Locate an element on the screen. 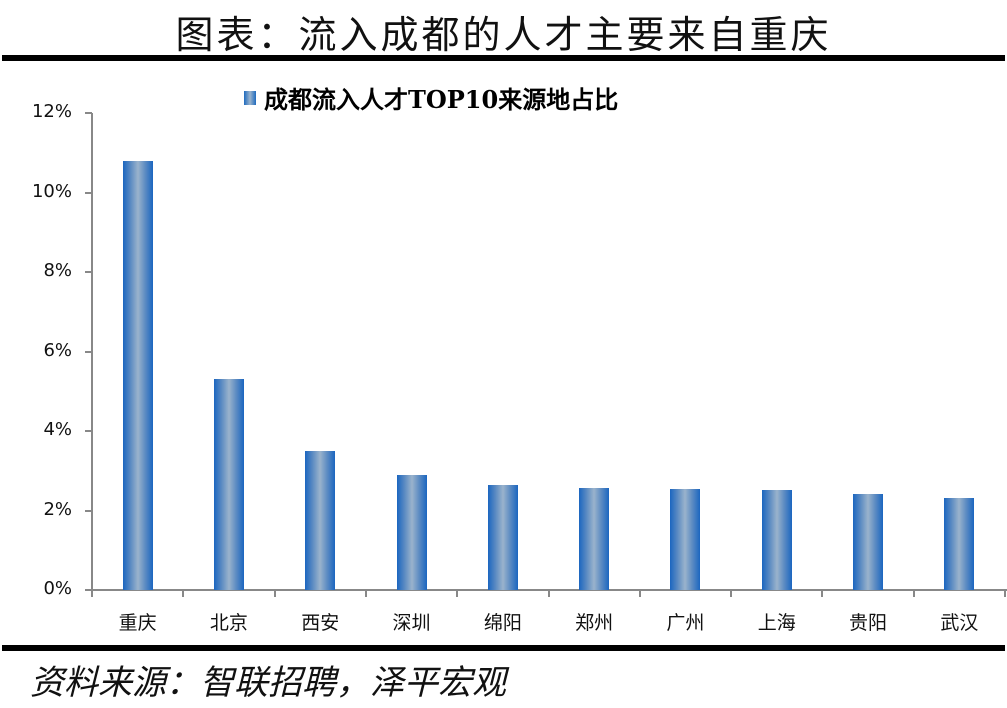 The height and width of the screenshot is (708, 1007). x-category-label: 广州 is located at coordinates (685, 623).